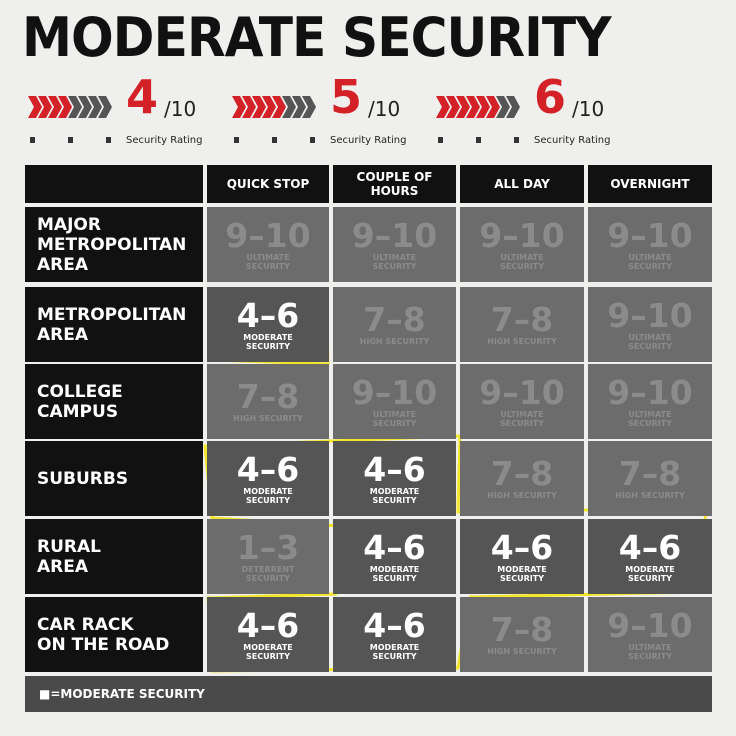  Describe the element at coordinates (114, 634) in the screenshot. I see `row-label: CAR RACK ON THE ROAD` at that location.